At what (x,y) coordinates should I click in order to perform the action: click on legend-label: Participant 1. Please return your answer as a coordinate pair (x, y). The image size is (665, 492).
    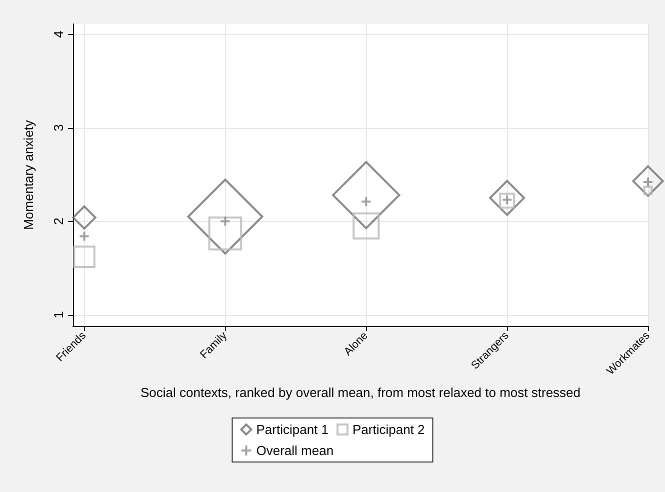
    Looking at the image, I should click on (292, 429).